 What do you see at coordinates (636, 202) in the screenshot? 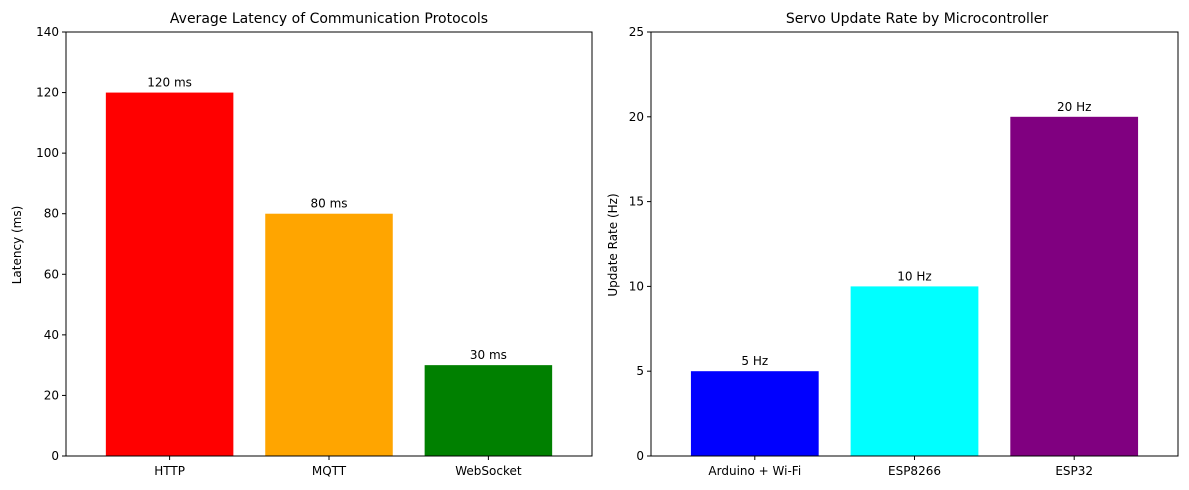
I see `y-tick-label: 15` at bounding box center [636, 202].